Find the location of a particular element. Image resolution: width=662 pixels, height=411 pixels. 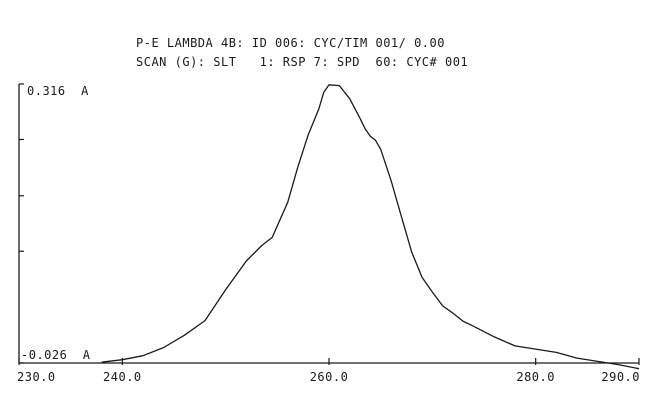

x-axis-ticks is located at coordinates (329, 361).